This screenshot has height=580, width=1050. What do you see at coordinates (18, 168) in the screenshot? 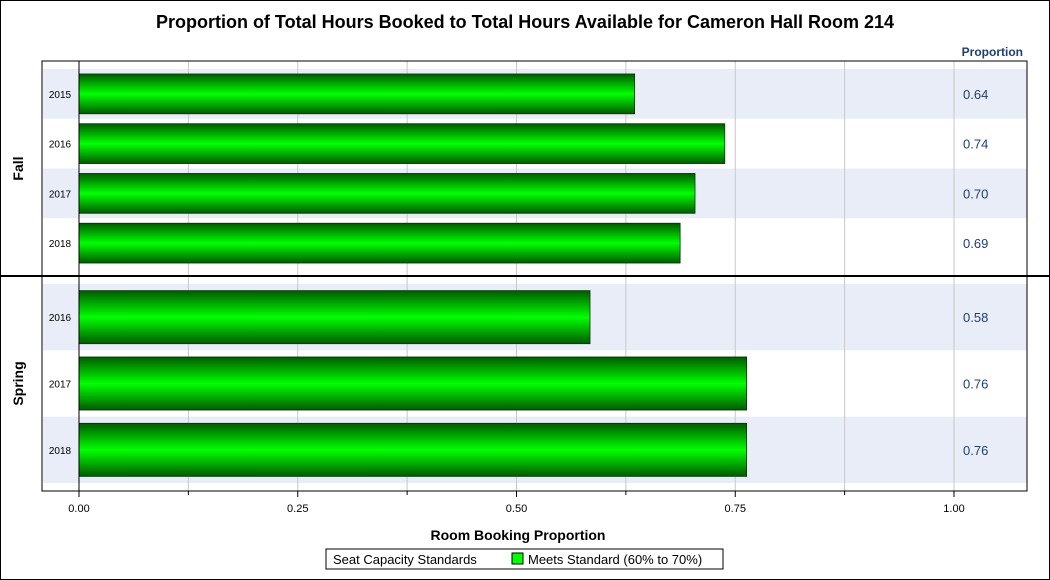
I see `group-label-fall: Fall` at bounding box center [18, 168].